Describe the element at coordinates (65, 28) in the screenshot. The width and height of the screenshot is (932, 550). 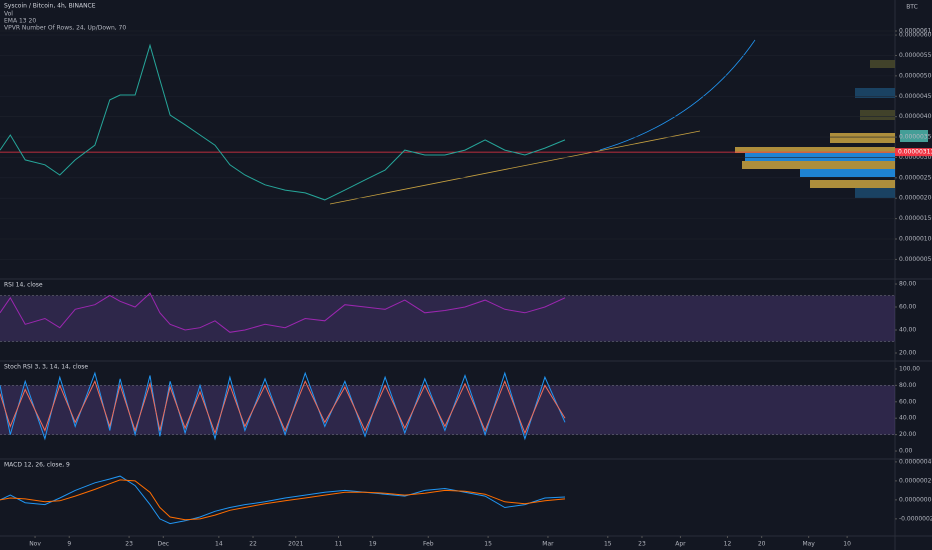
I see `indicator-label: VPVR Number Of Rows, 24, Up/Down, 70` at that location.